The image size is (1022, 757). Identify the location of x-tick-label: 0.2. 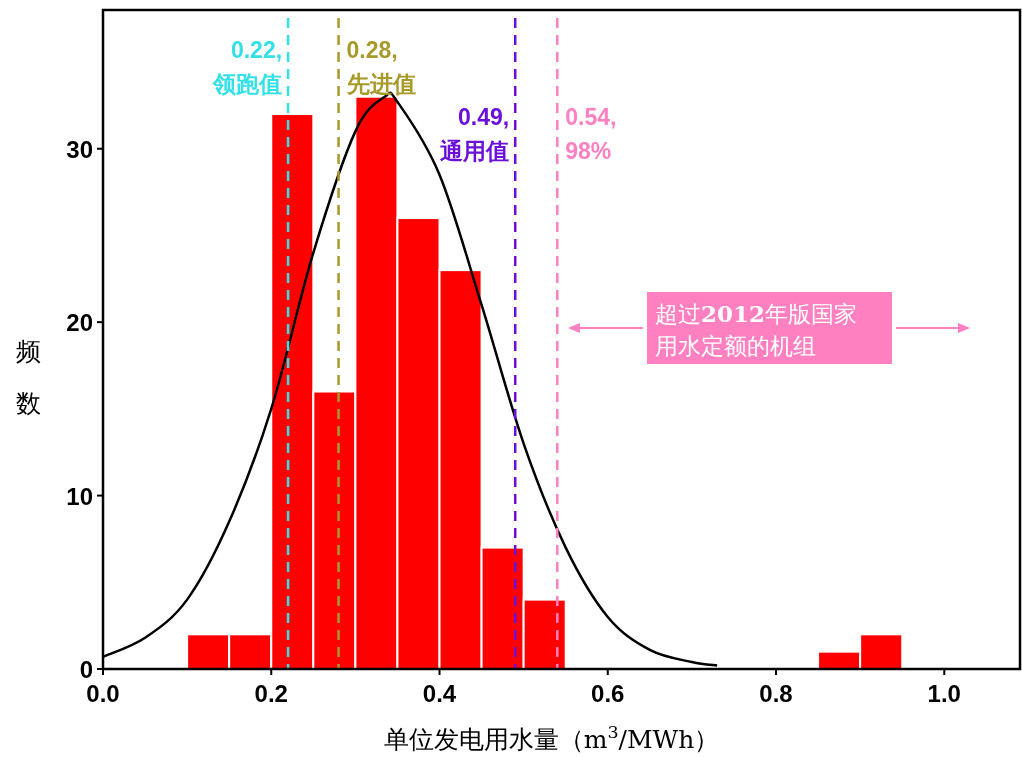
(271, 693).